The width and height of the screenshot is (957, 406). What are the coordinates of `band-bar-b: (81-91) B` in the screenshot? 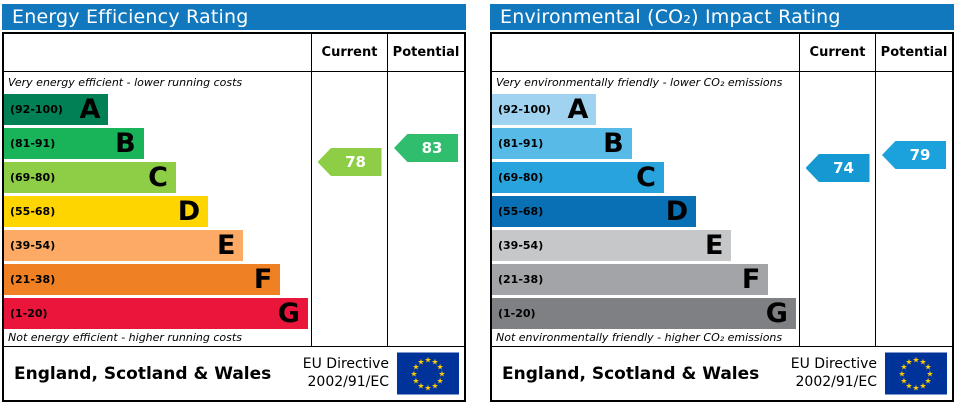 It's located at (74, 143).